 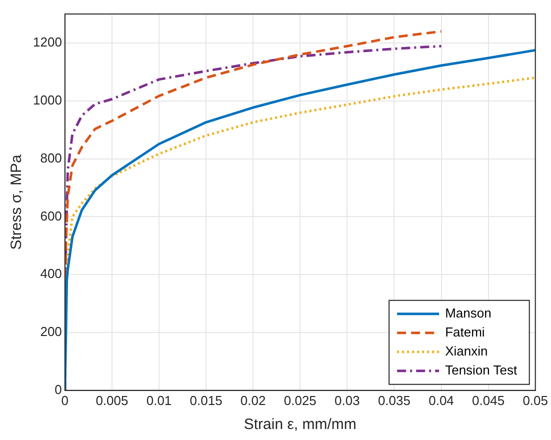 I want to click on y-tick-label: 0, so click(x=58, y=389).